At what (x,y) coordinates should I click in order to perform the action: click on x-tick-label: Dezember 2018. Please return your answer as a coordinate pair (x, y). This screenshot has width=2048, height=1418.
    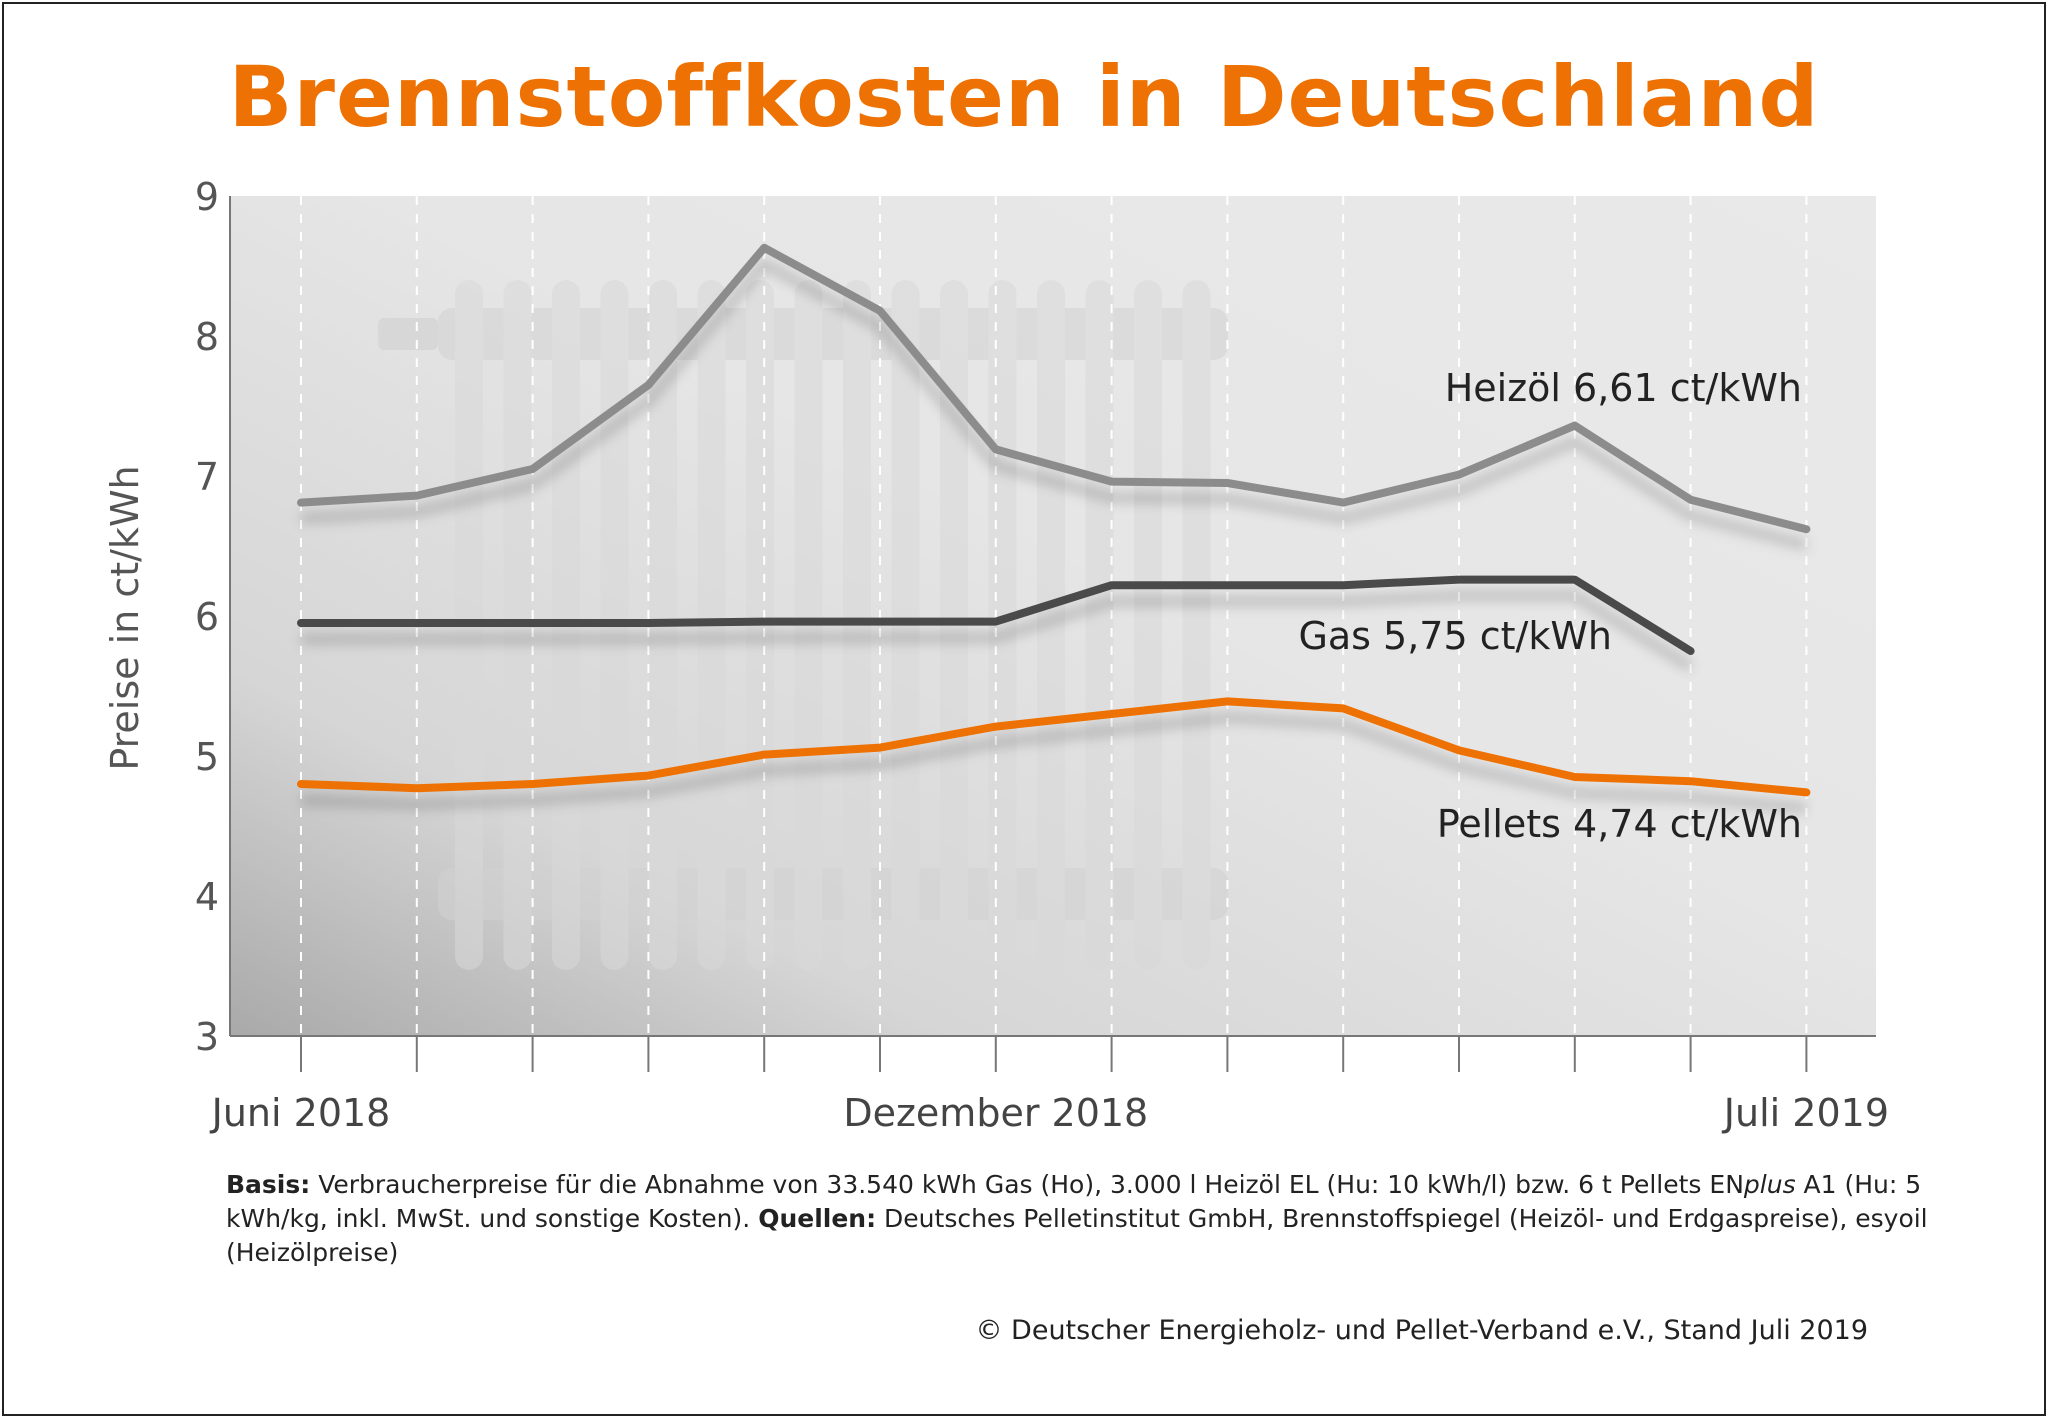
    Looking at the image, I should click on (995, 1113).